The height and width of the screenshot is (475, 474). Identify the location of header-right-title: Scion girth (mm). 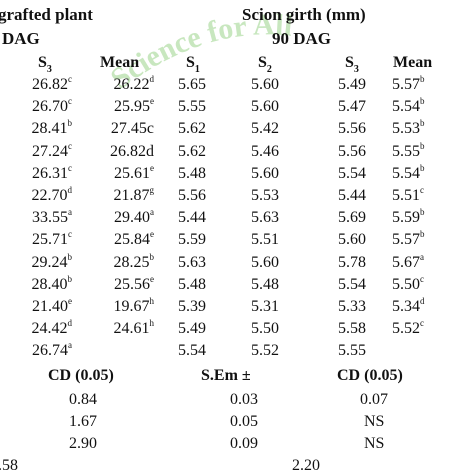
(304, 14).